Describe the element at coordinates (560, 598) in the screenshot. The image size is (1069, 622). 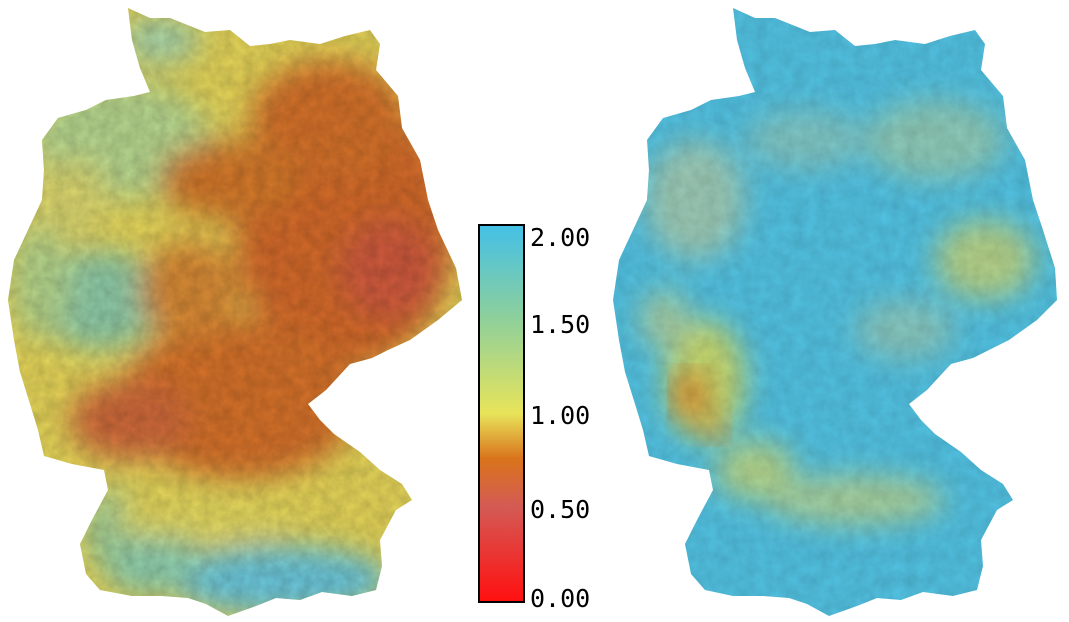
I see `colorbar-tick-label: 0.00` at that location.